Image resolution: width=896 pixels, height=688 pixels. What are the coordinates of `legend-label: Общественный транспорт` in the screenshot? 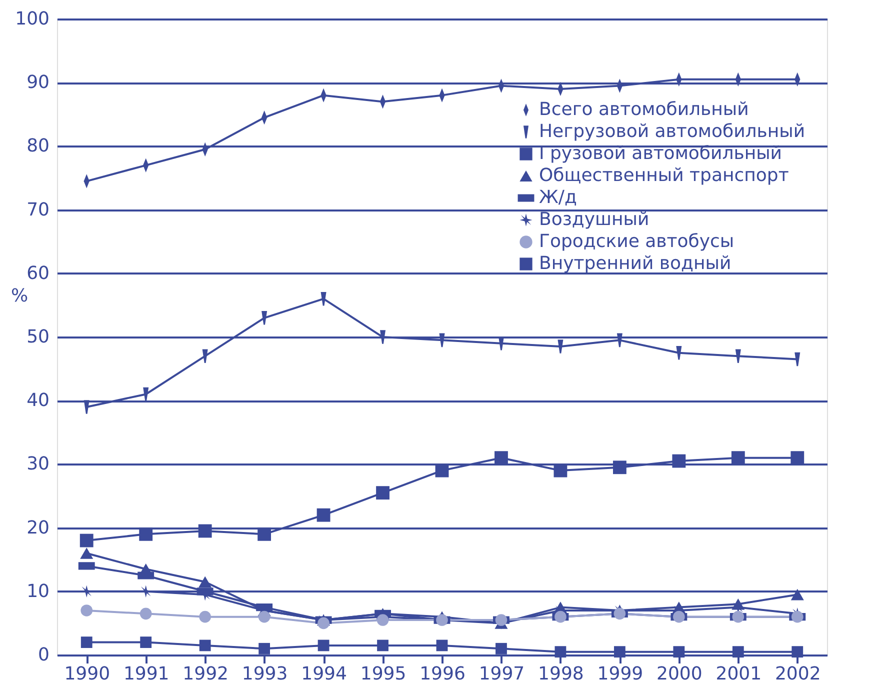 It's located at (664, 175).